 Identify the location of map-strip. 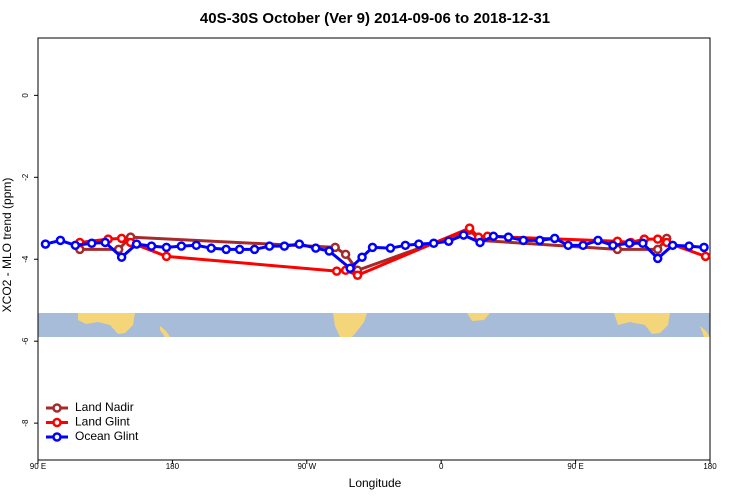
(374, 325).